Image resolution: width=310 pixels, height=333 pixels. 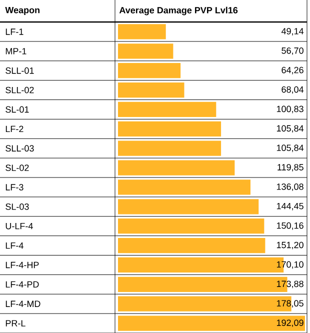 What do you see at coordinates (15, 187) in the screenshot?
I see `y-tick-label: LF-3` at bounding box center [15, 187].